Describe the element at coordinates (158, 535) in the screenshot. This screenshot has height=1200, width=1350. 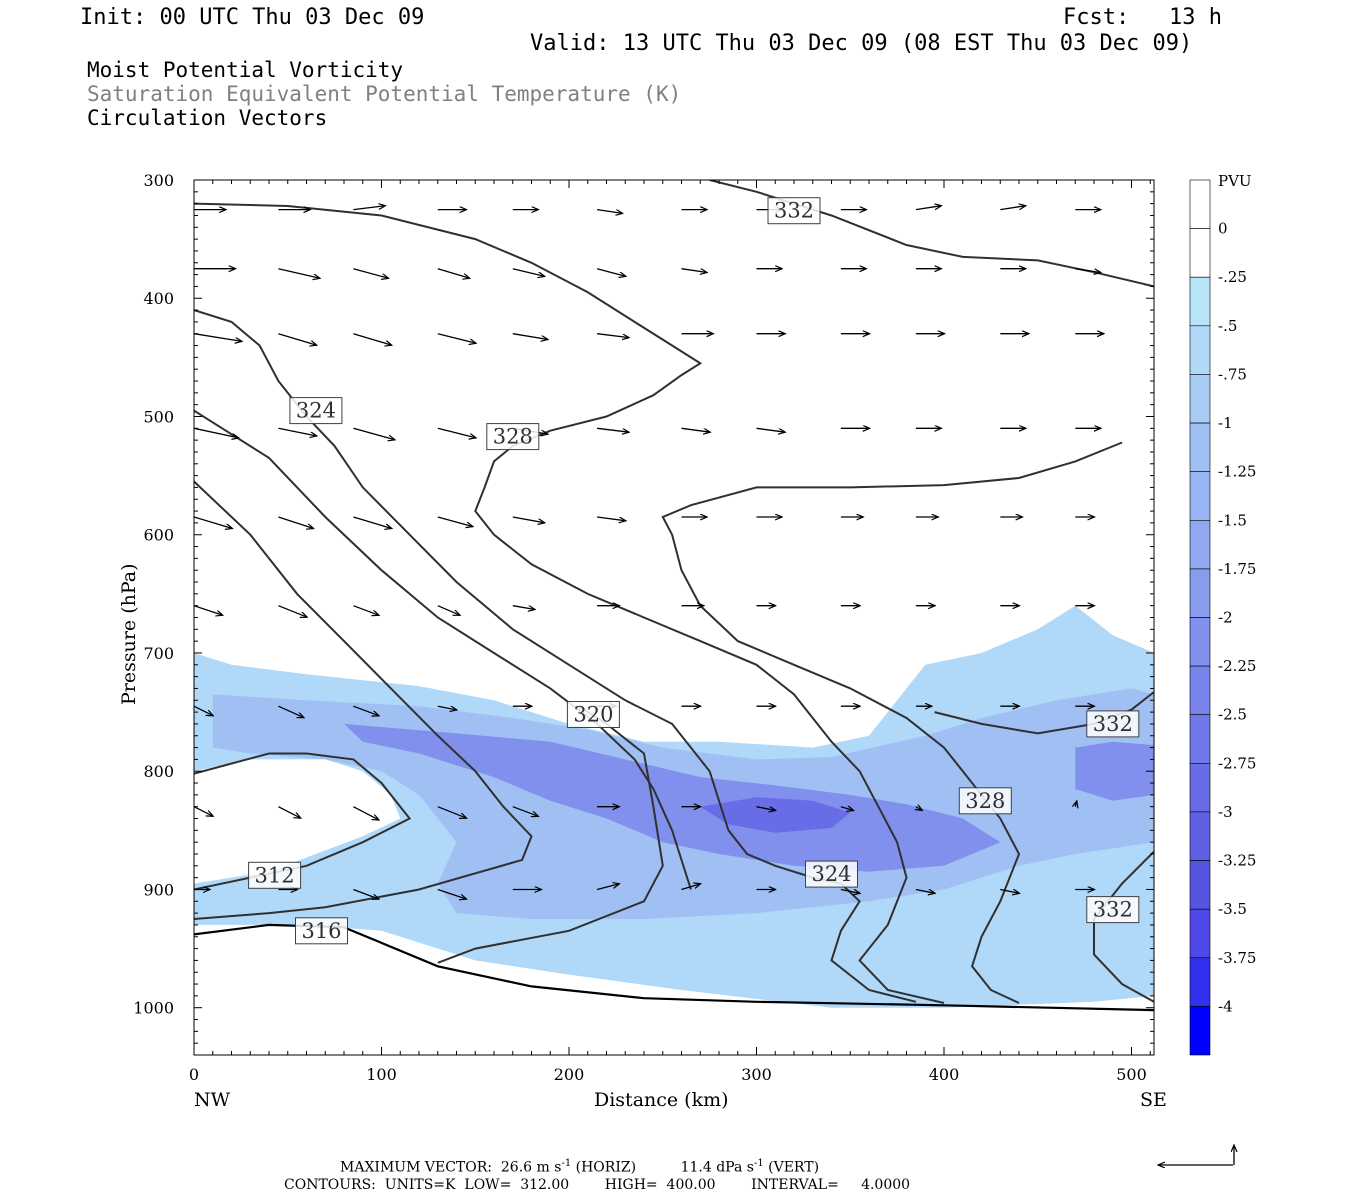
I see `y-tick-label-3: 600` at that location.